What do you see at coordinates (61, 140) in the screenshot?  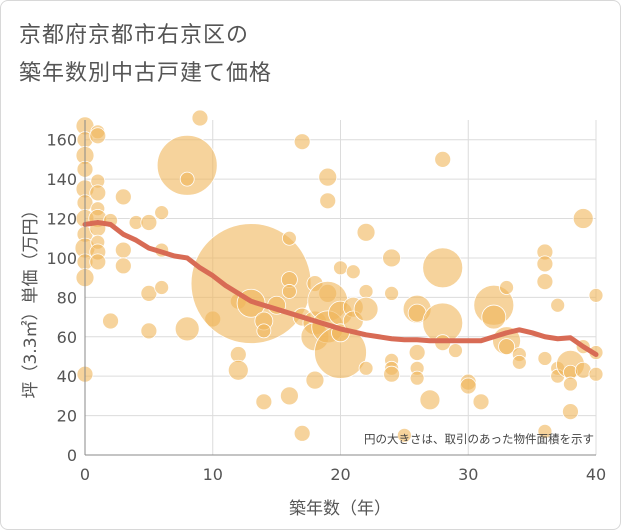 I see `y-tick-label: 160` at bounding box center [61, 140].